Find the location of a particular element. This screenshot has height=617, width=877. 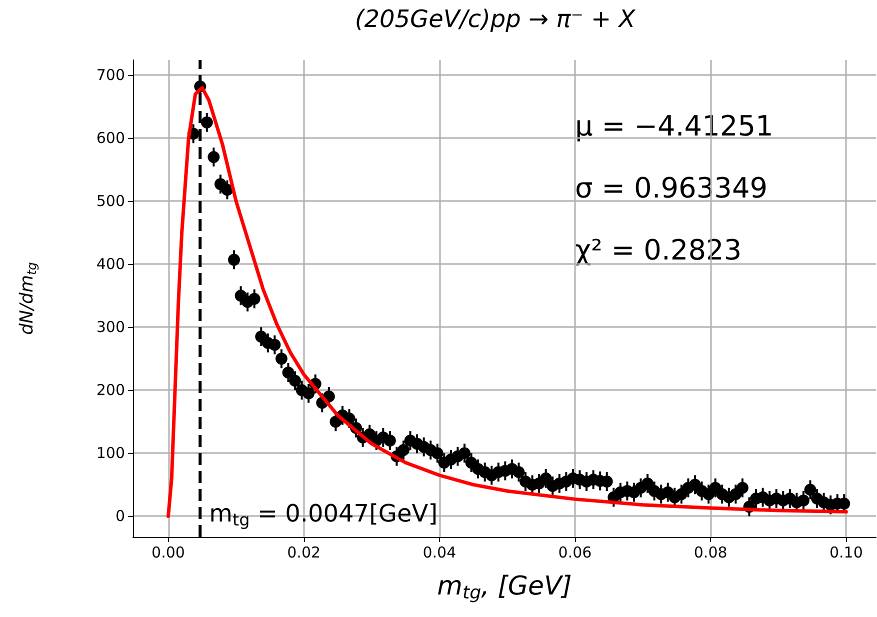

x-tick-label: 0.00 is located at coordinates (168, 553).